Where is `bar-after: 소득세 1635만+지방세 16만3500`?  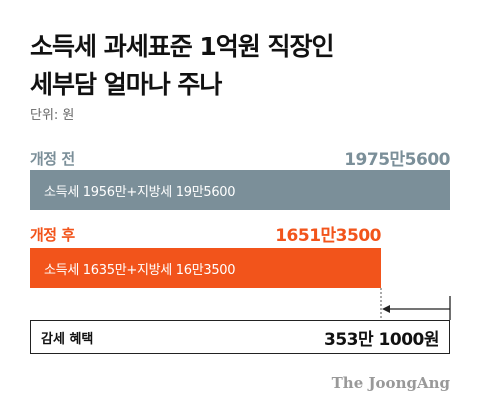
bar-after: 소득세 1635만+지방세 16만3500 is located at coordinates (205, 268).